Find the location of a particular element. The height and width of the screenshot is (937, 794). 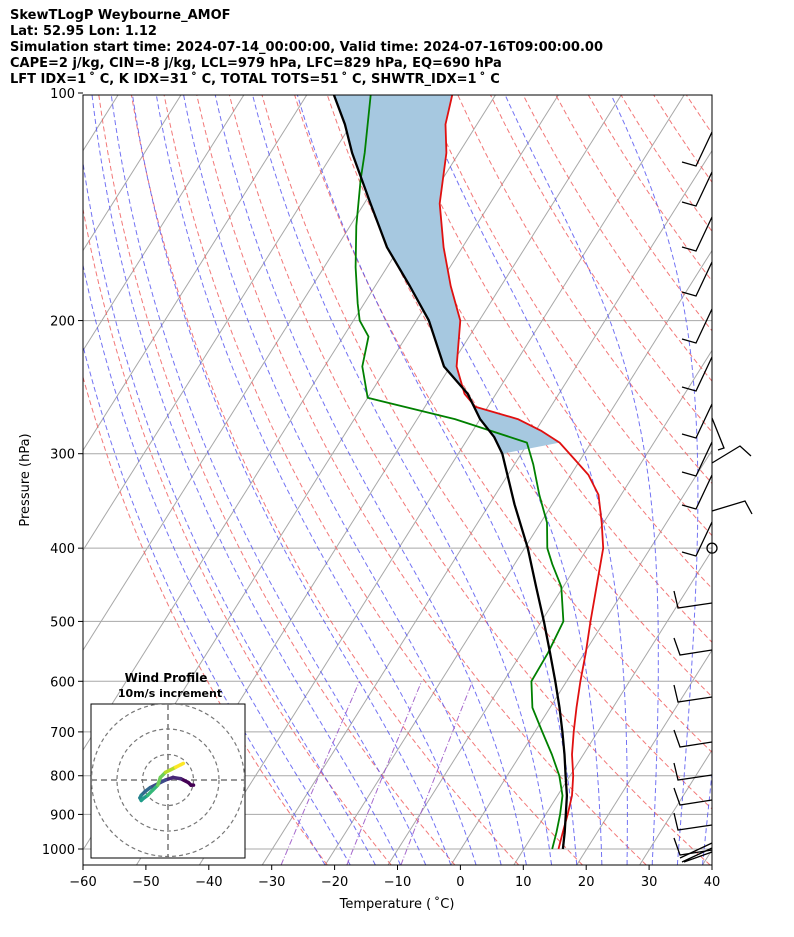

y-tick-label: 600 is located at coordinates (62, 682).